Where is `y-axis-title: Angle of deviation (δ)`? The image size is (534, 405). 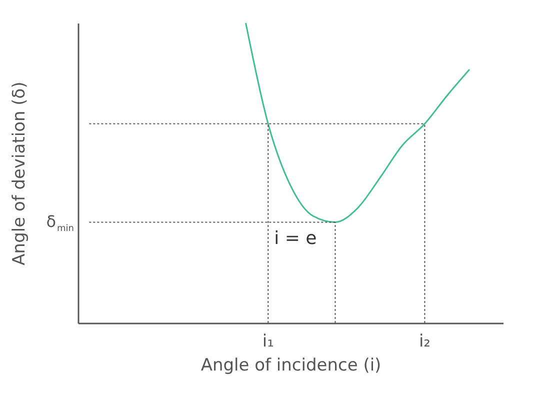
y-axis-title: Angle of deviation (δ) is located at coordinates (20, 174).